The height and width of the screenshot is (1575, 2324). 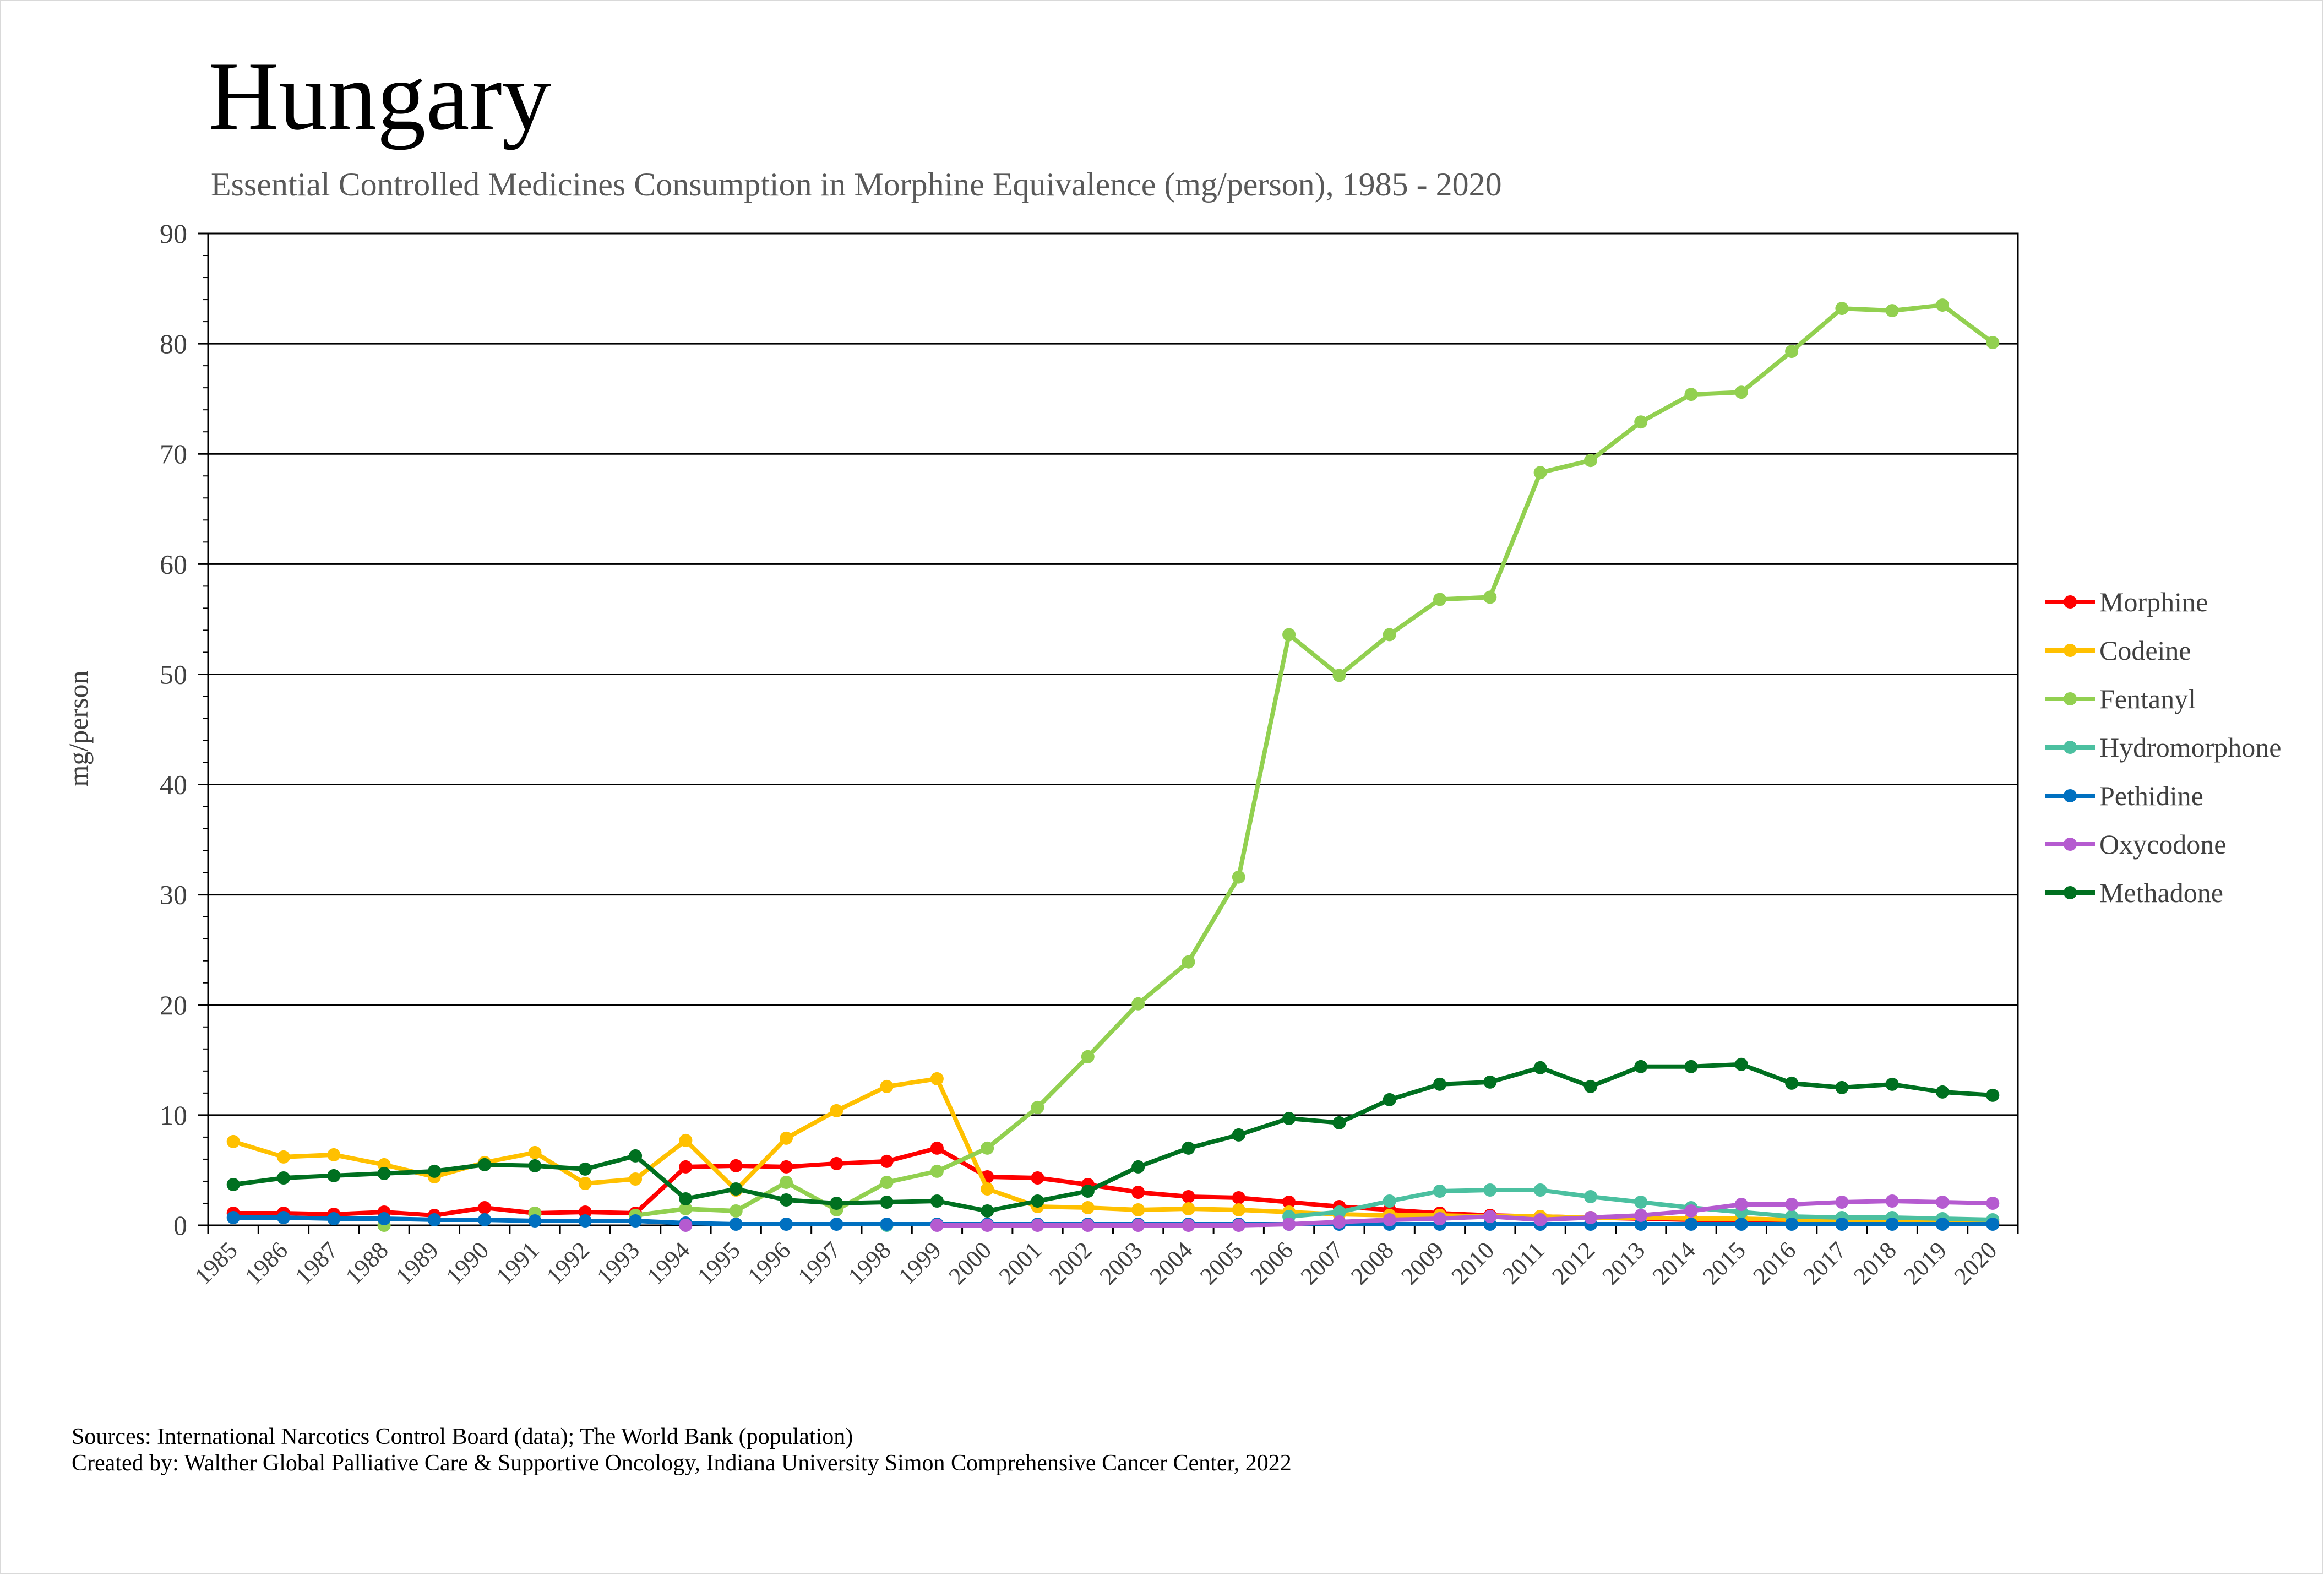 I want to click on x-tick-label: 2006, so click(x=1271, y=1263).